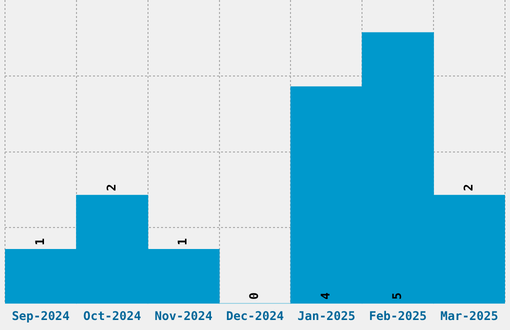 This screenshot has height=330, width=510. What do you see at coordinates (397, 296) in the screenshot?
I see `data-label: 5` at bounding box center [397, 296].